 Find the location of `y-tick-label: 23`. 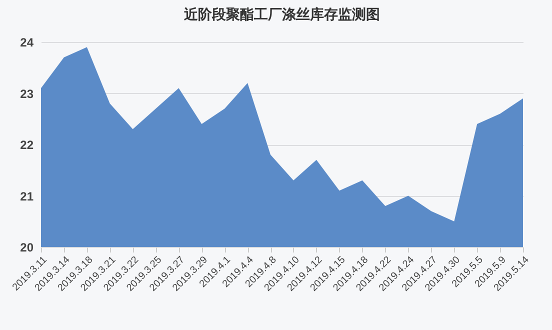

y-tick-label: 23 is located at coordinates (27, 93).